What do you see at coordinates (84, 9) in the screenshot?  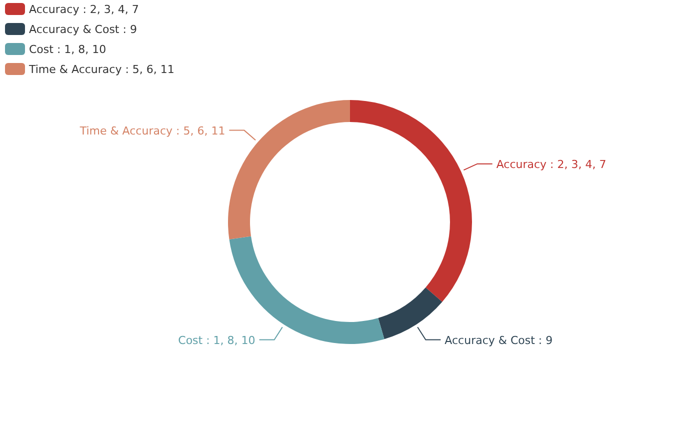 I see `legend-label: Accuracy : 2, 3, 4, 7` at bounding box center [84, 9].